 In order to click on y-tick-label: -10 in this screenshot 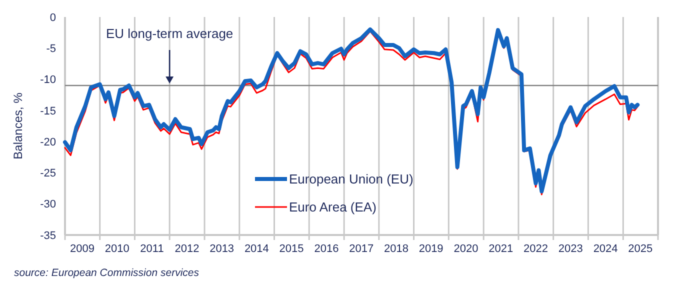, I will do `click(48, 80)`.